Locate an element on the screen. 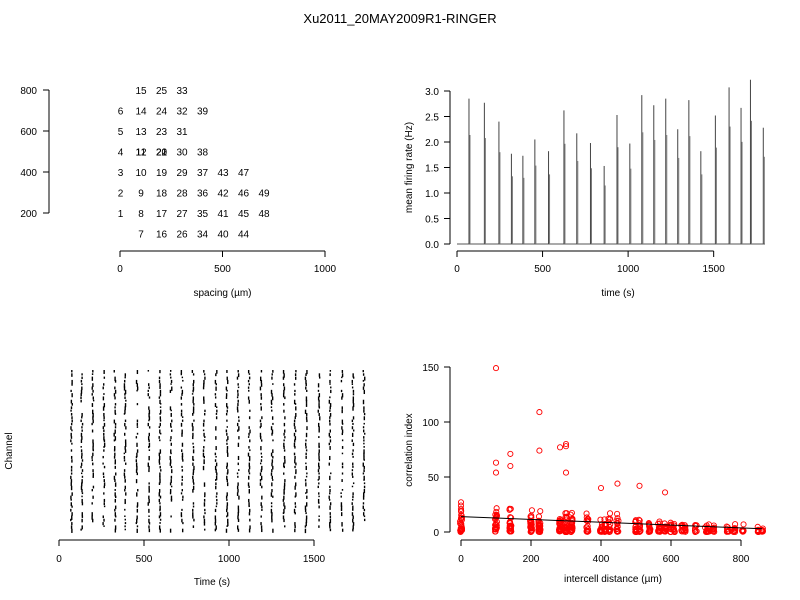  electrode-label: 11 is located at coordinates (141, 153).